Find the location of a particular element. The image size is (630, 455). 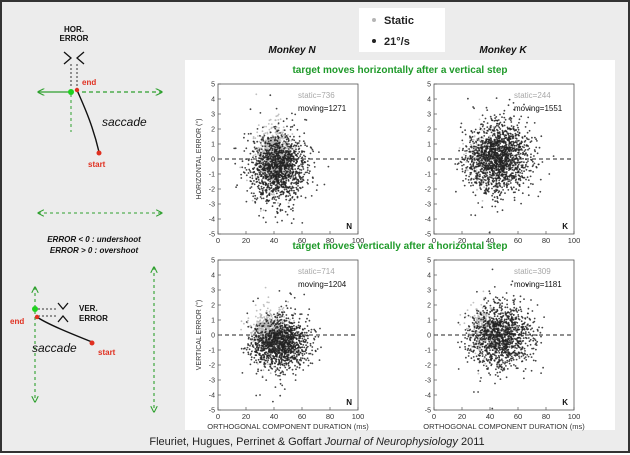

end-label-top: end is located at coordinates (89, 82).